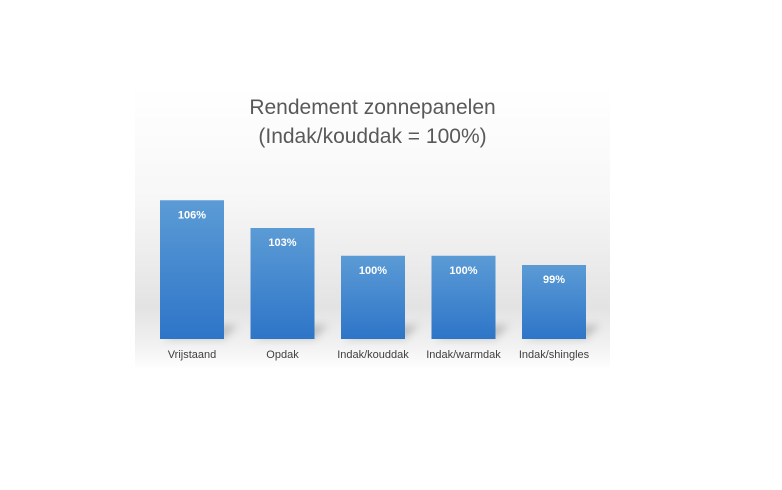 This screenshot has height=490, width=782. I want to click on category-label: Indak/kouddak, so click(373, 355).